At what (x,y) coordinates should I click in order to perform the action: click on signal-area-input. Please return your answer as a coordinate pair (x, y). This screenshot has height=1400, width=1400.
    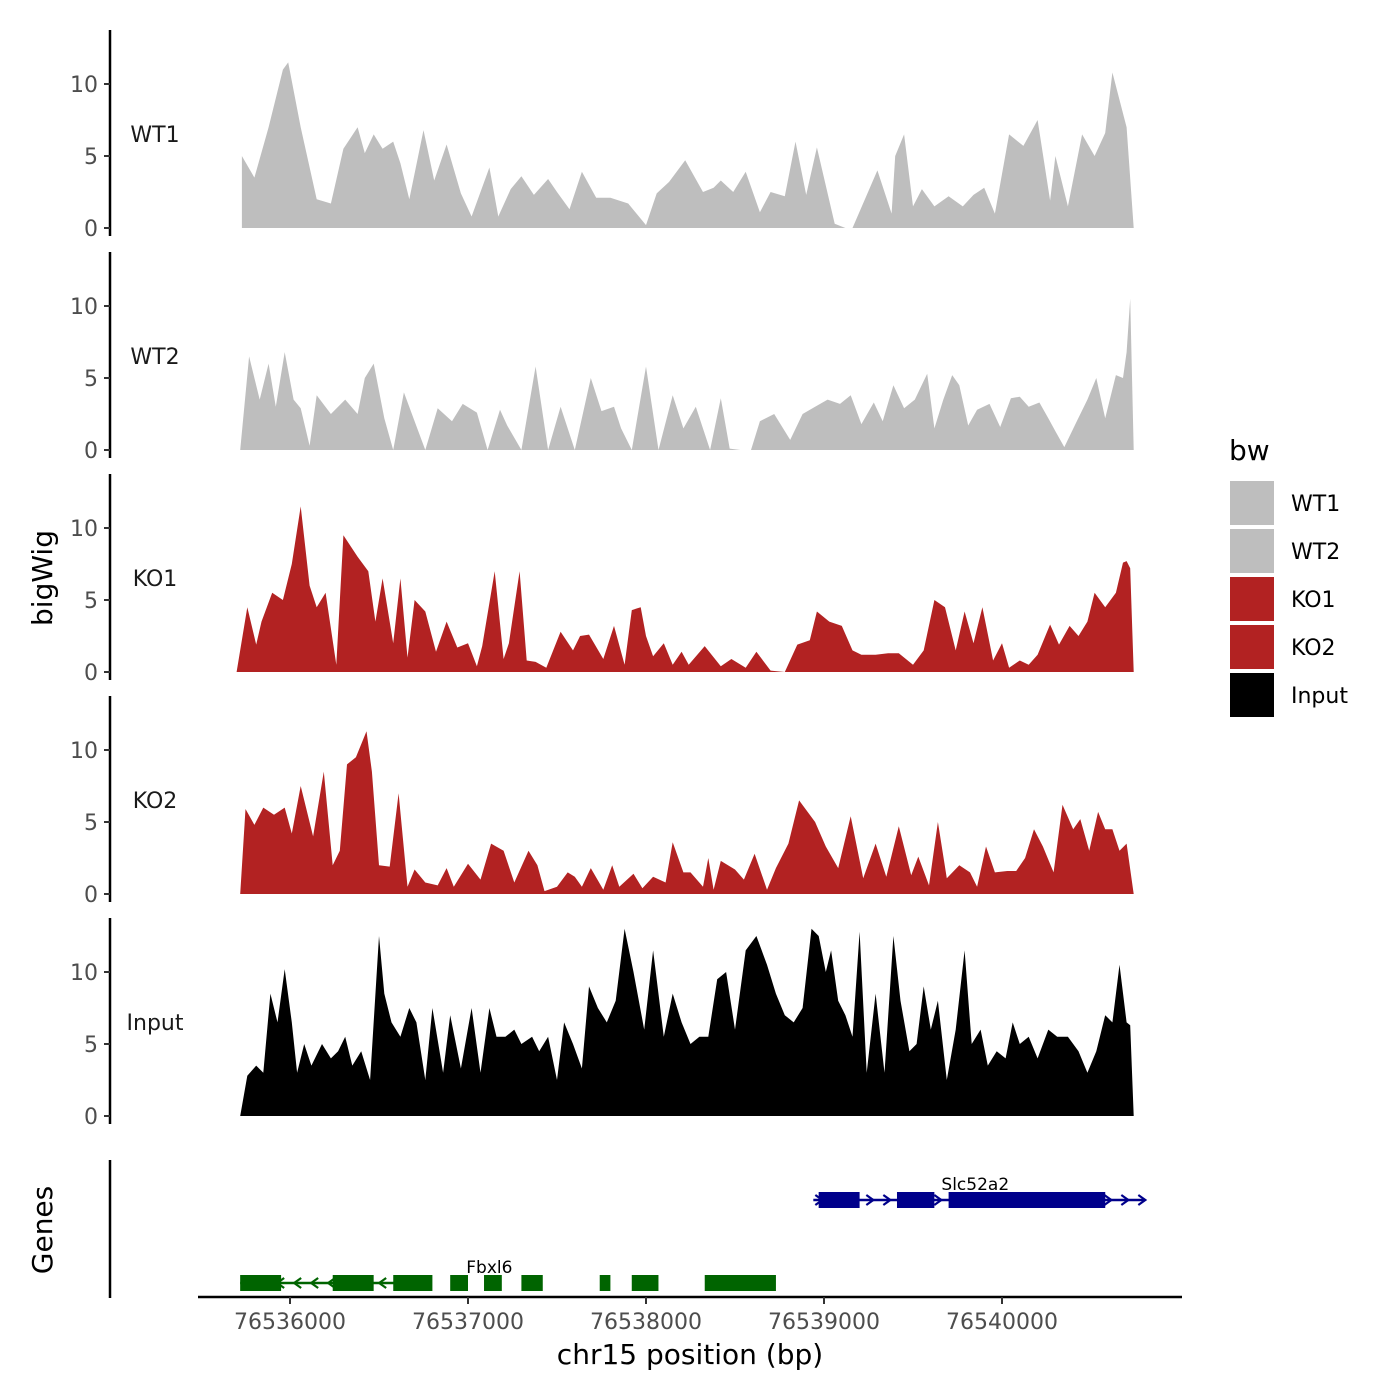
    Looking at the image, I should click on (687, 1022).